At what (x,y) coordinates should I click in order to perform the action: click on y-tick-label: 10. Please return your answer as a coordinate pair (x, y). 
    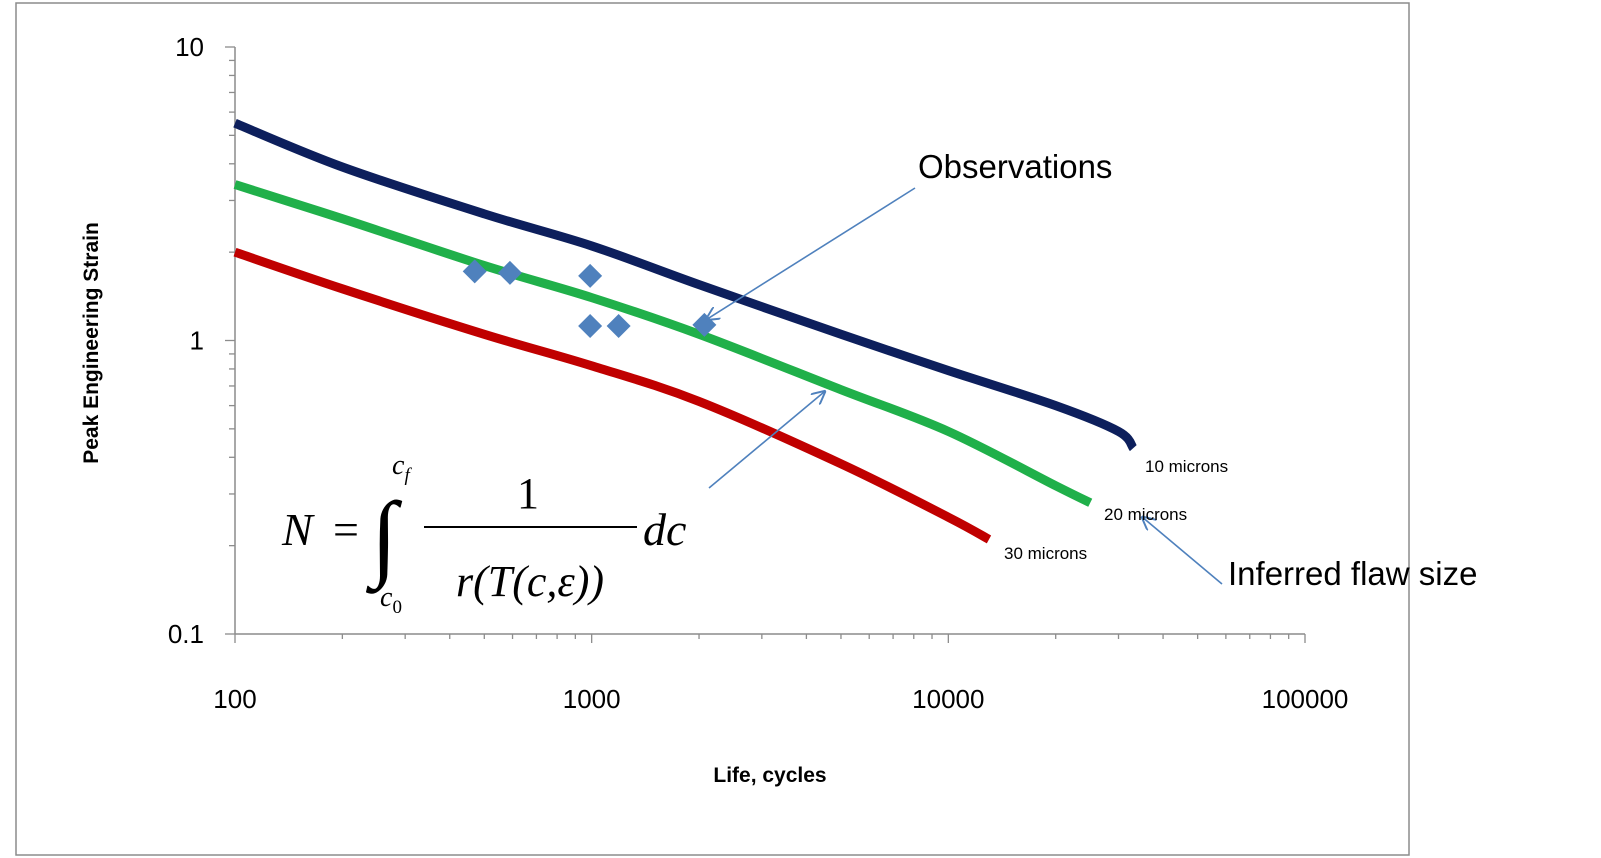
    Looking at the image, I should click on (189, 47).